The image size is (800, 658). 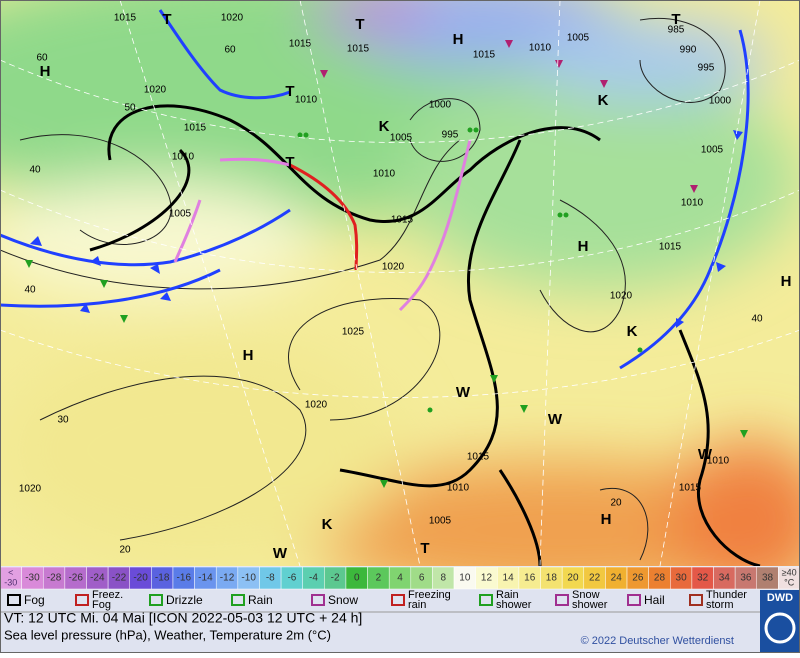 I want to click on scale-label: -14, so click(x=205, y=578).